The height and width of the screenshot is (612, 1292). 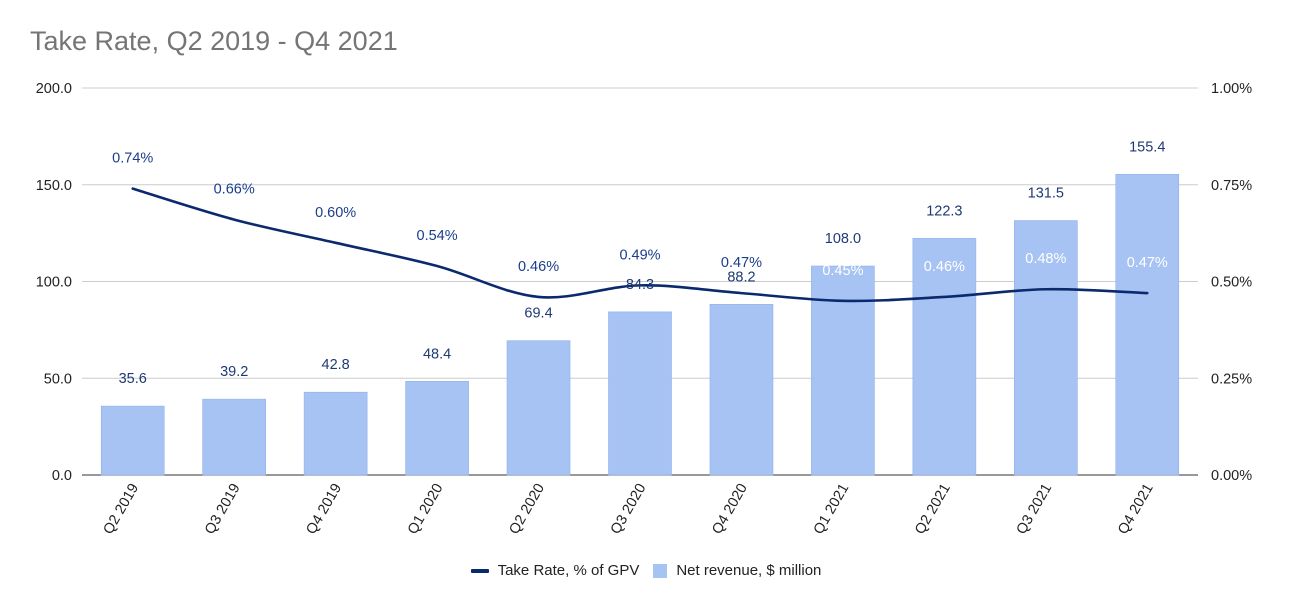 I want to click on line-value-label: 0.74%, so click(x=132, y=159).